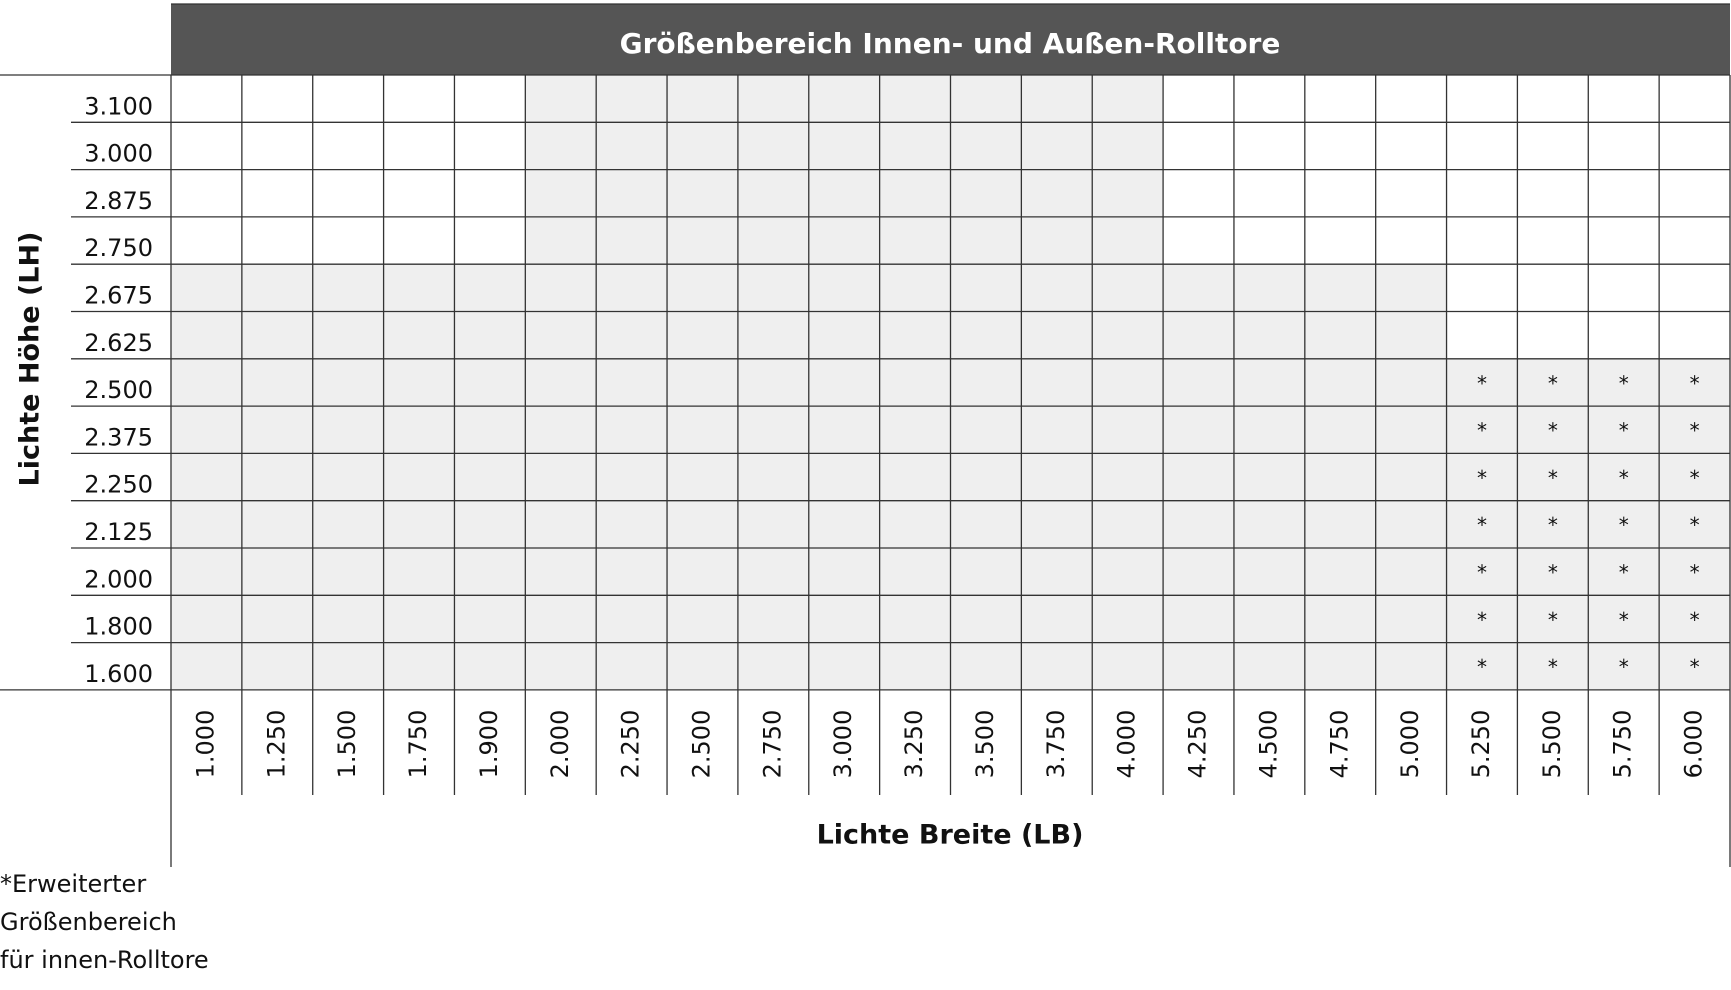 The width and height of the screenshot is (1731, 990). I want to click on column-label: 2.750, so click(772, 744).